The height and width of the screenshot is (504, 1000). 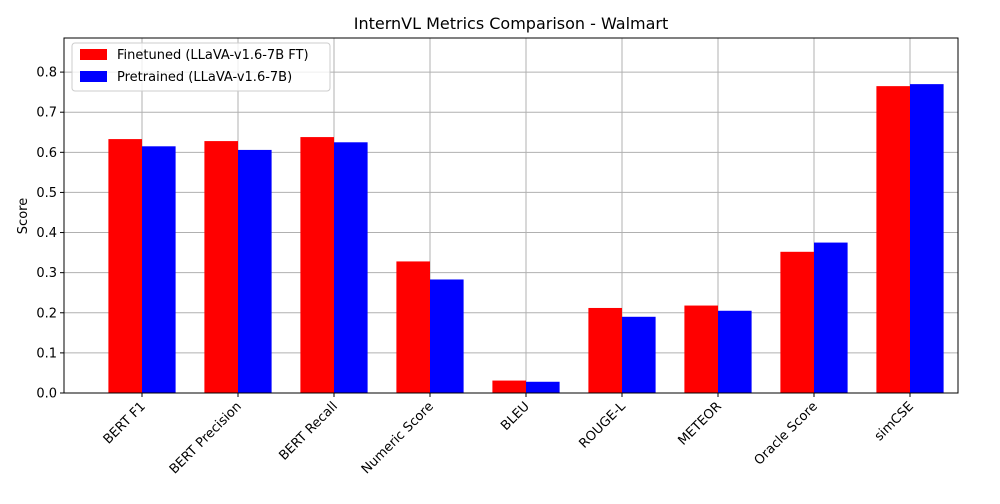 What do you see at coordinates (206, 438) in the screenshot?
I see `x-tick-label: BERT Precision` at bounding box center [206, 438].